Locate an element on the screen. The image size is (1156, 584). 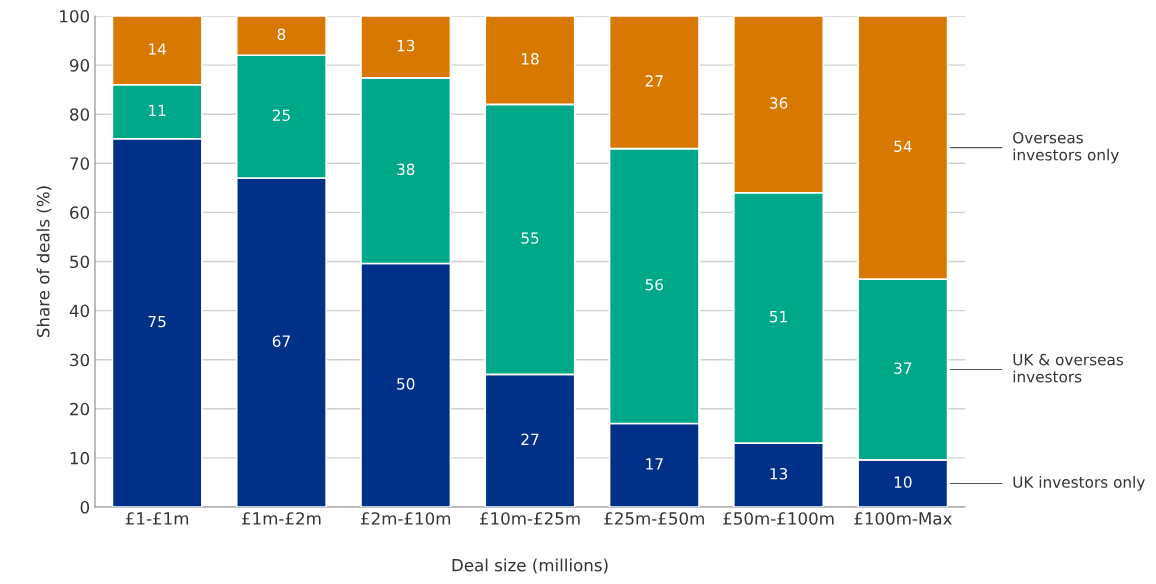
x-tick-label: £25m-£50m is located at coordinates (654, 518).